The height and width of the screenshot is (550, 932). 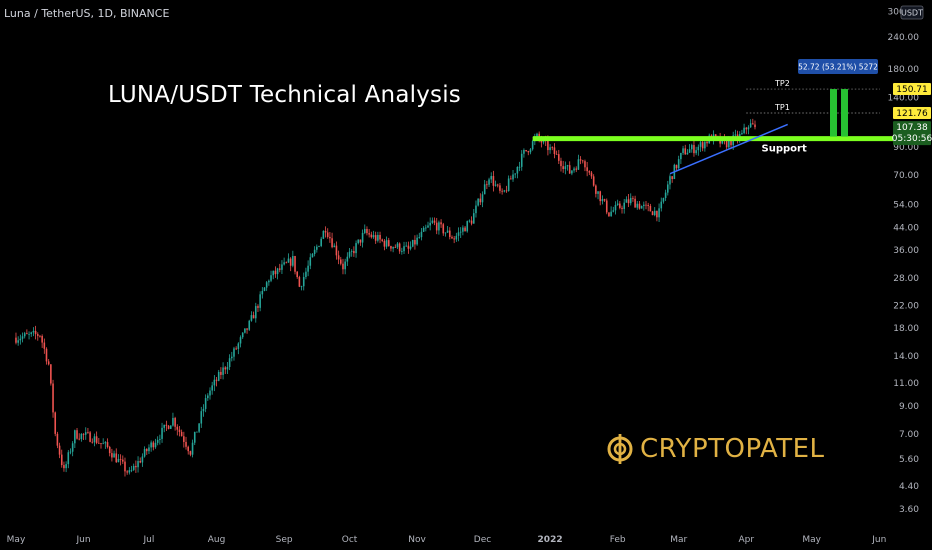 What do you see at coordinates (912, 128) in the screenshot?
I see `last-price: 107.38` at bounding box center [912, 128].